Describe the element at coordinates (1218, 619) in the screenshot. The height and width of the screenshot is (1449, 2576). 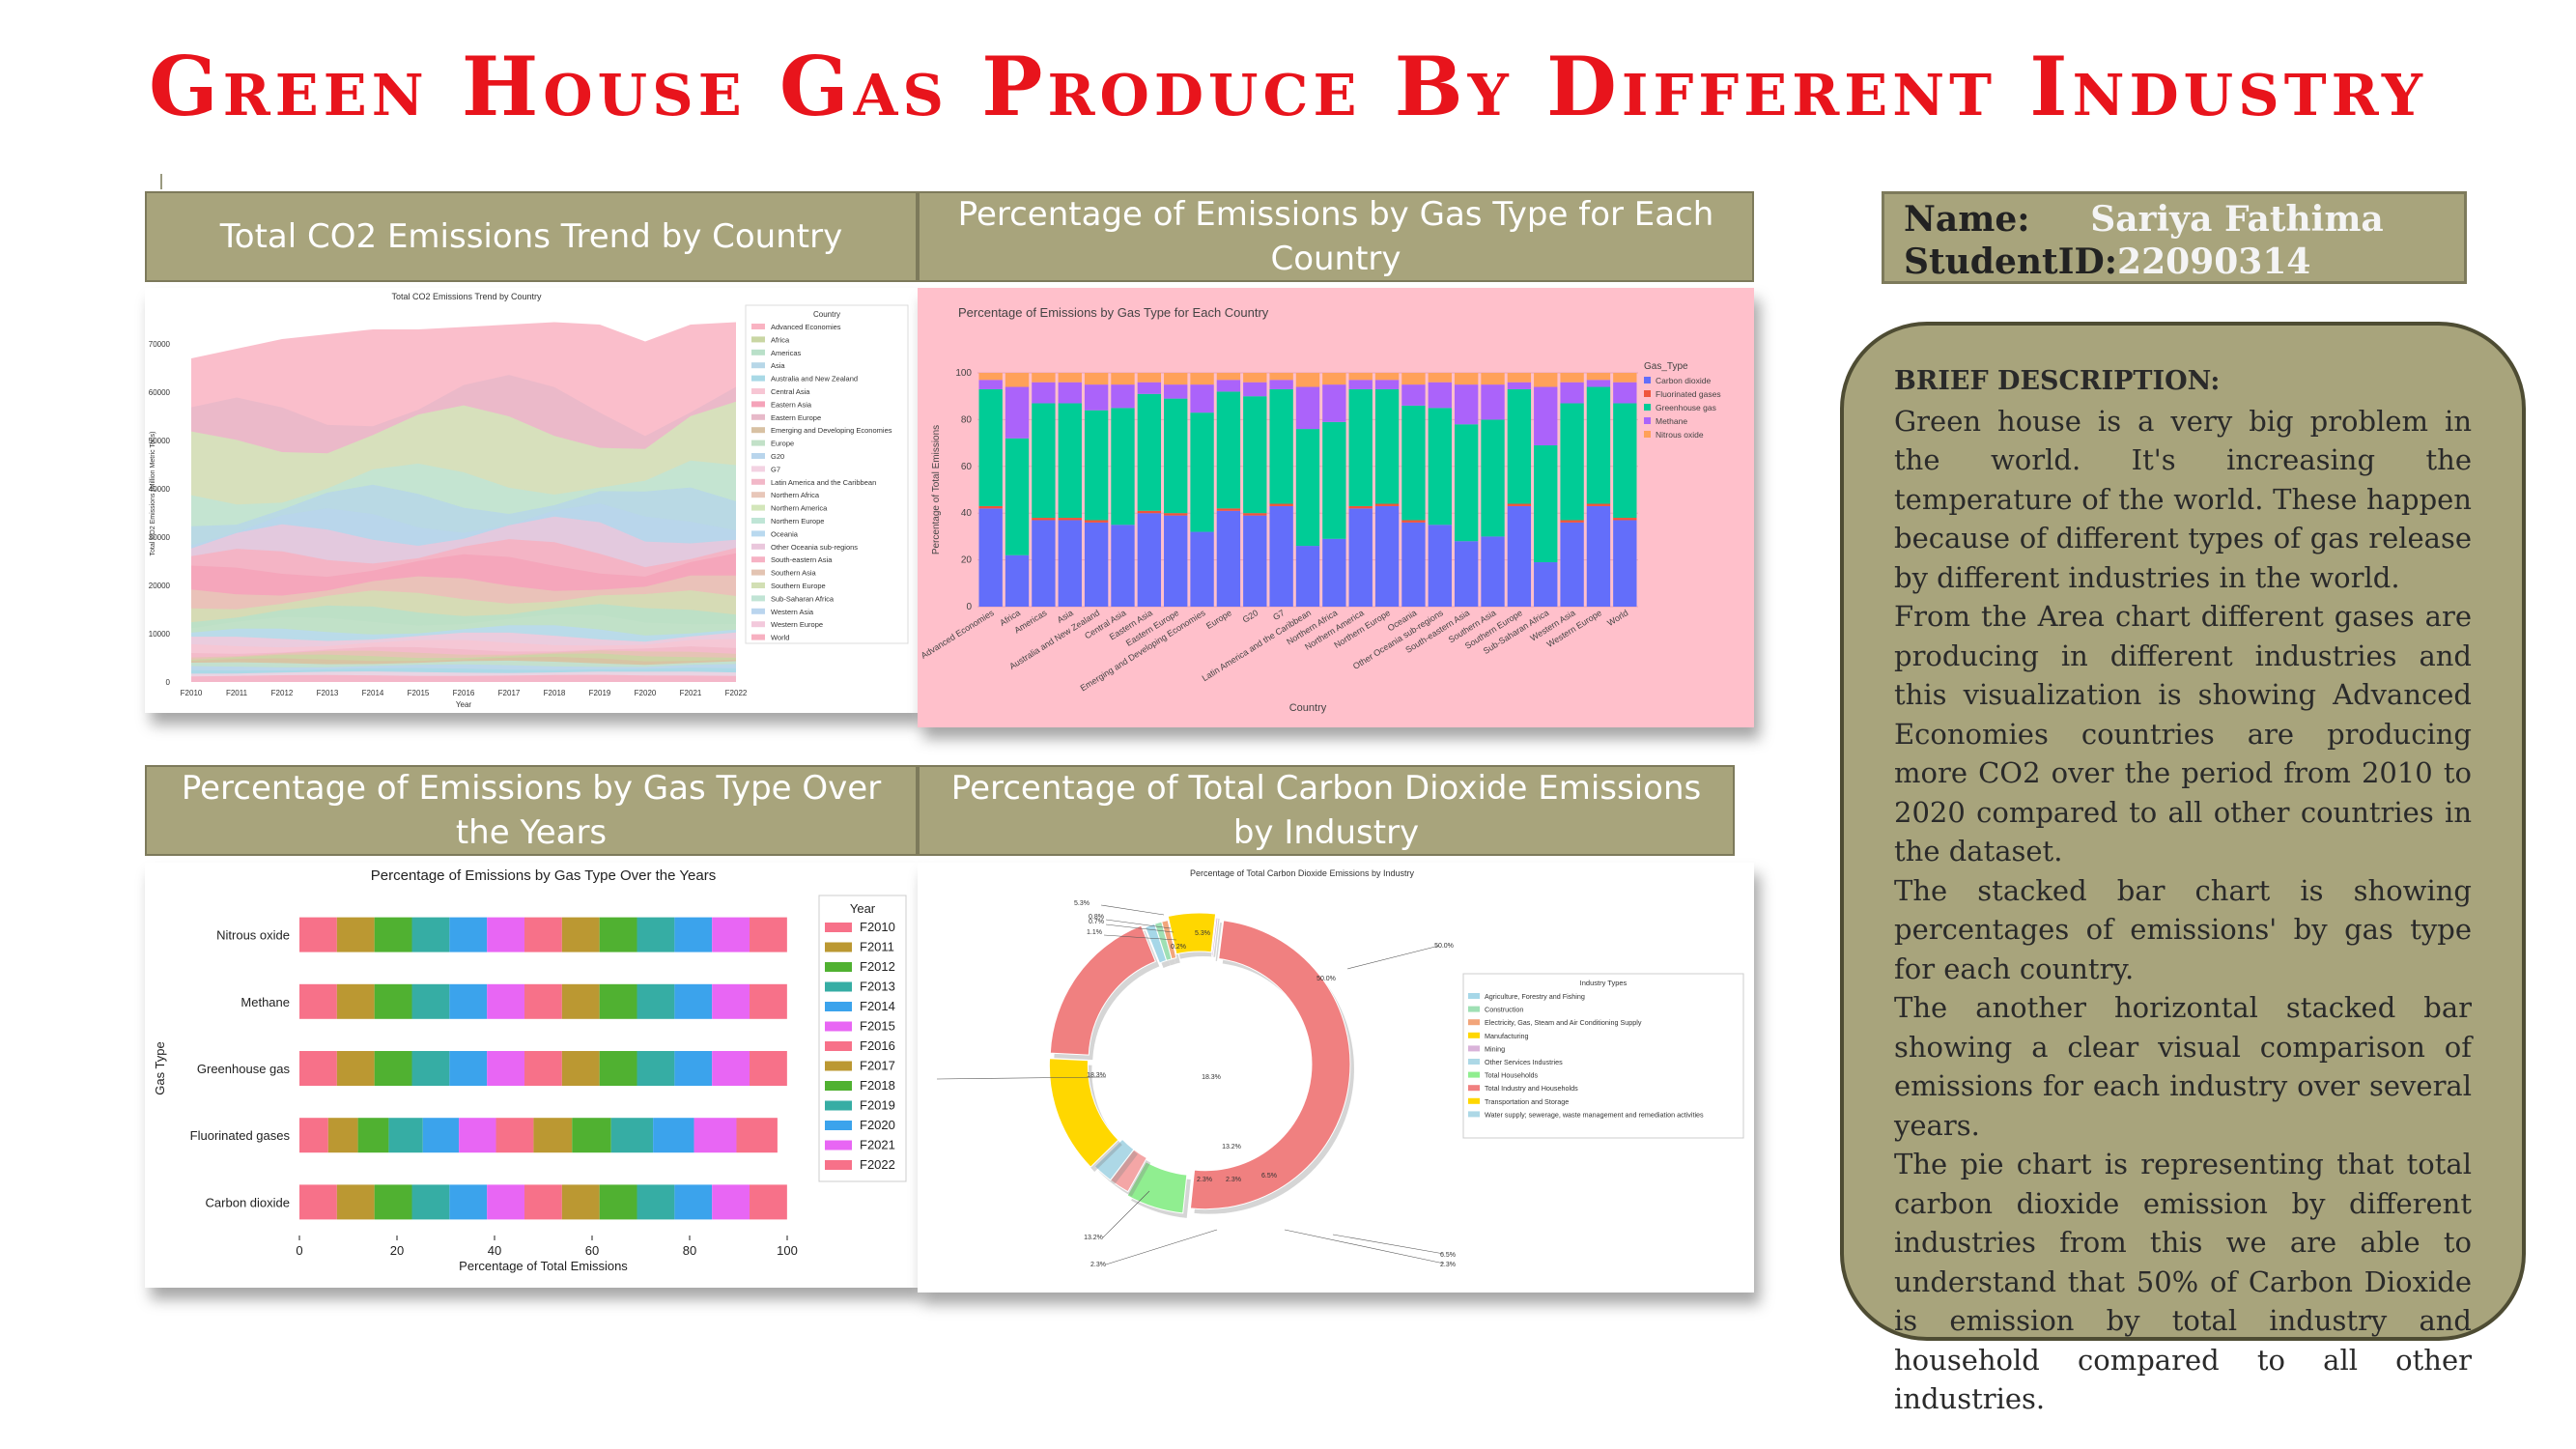
I see `x-tick-label: Europe` at that location.